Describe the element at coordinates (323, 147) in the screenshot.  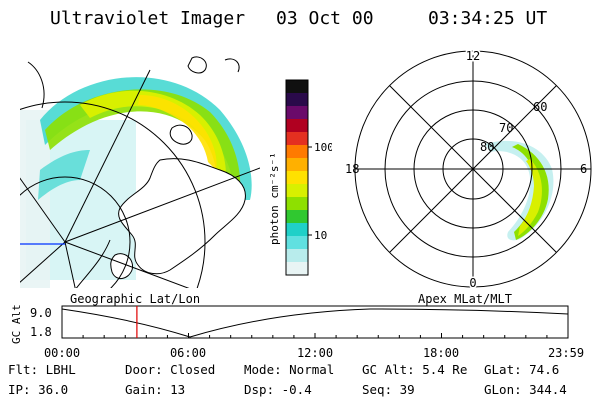
I see `colorbar-tick-100: 100` at that location.